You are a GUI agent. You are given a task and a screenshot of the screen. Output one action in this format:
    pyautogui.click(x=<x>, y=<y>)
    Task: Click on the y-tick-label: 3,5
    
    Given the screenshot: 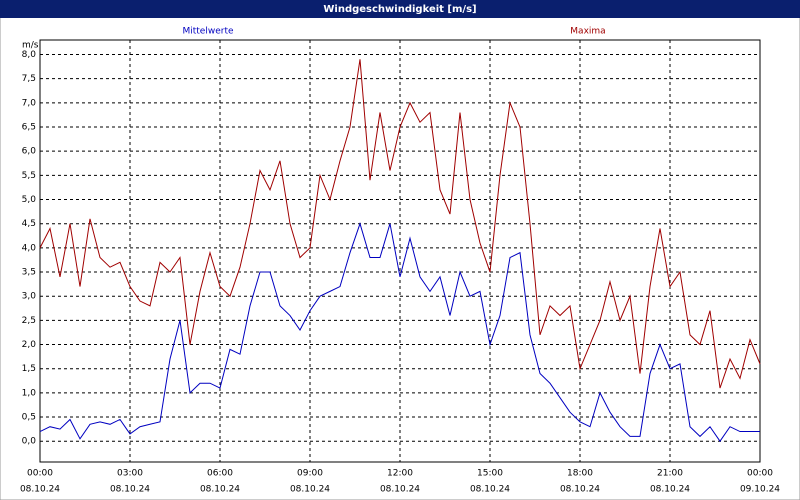 What is the action you would take?
    pyautogui.click(x=29, y=273)
    